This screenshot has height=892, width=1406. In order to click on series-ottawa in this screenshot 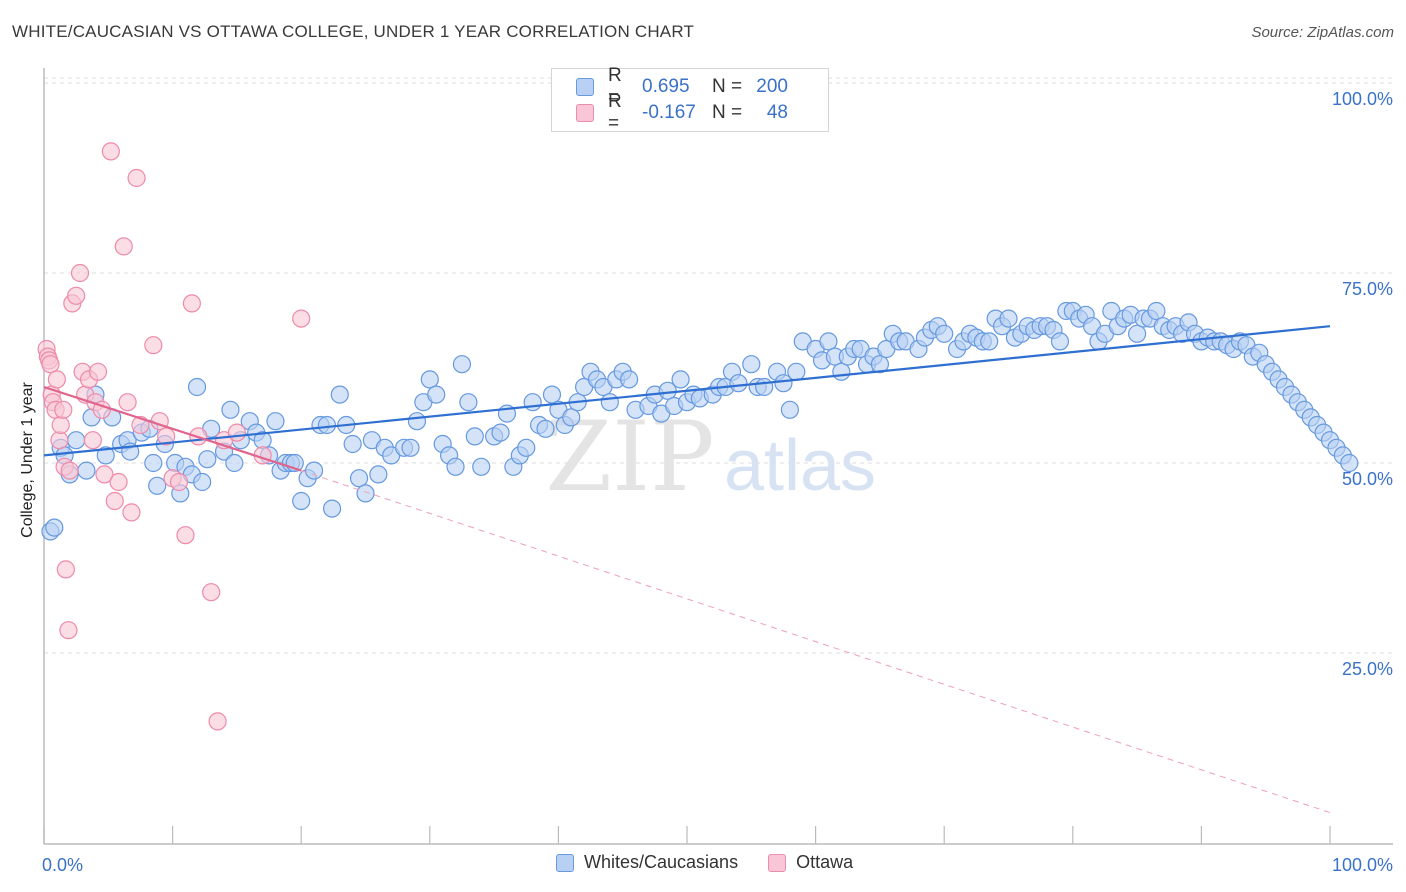, I will do `click(174, 436)`.